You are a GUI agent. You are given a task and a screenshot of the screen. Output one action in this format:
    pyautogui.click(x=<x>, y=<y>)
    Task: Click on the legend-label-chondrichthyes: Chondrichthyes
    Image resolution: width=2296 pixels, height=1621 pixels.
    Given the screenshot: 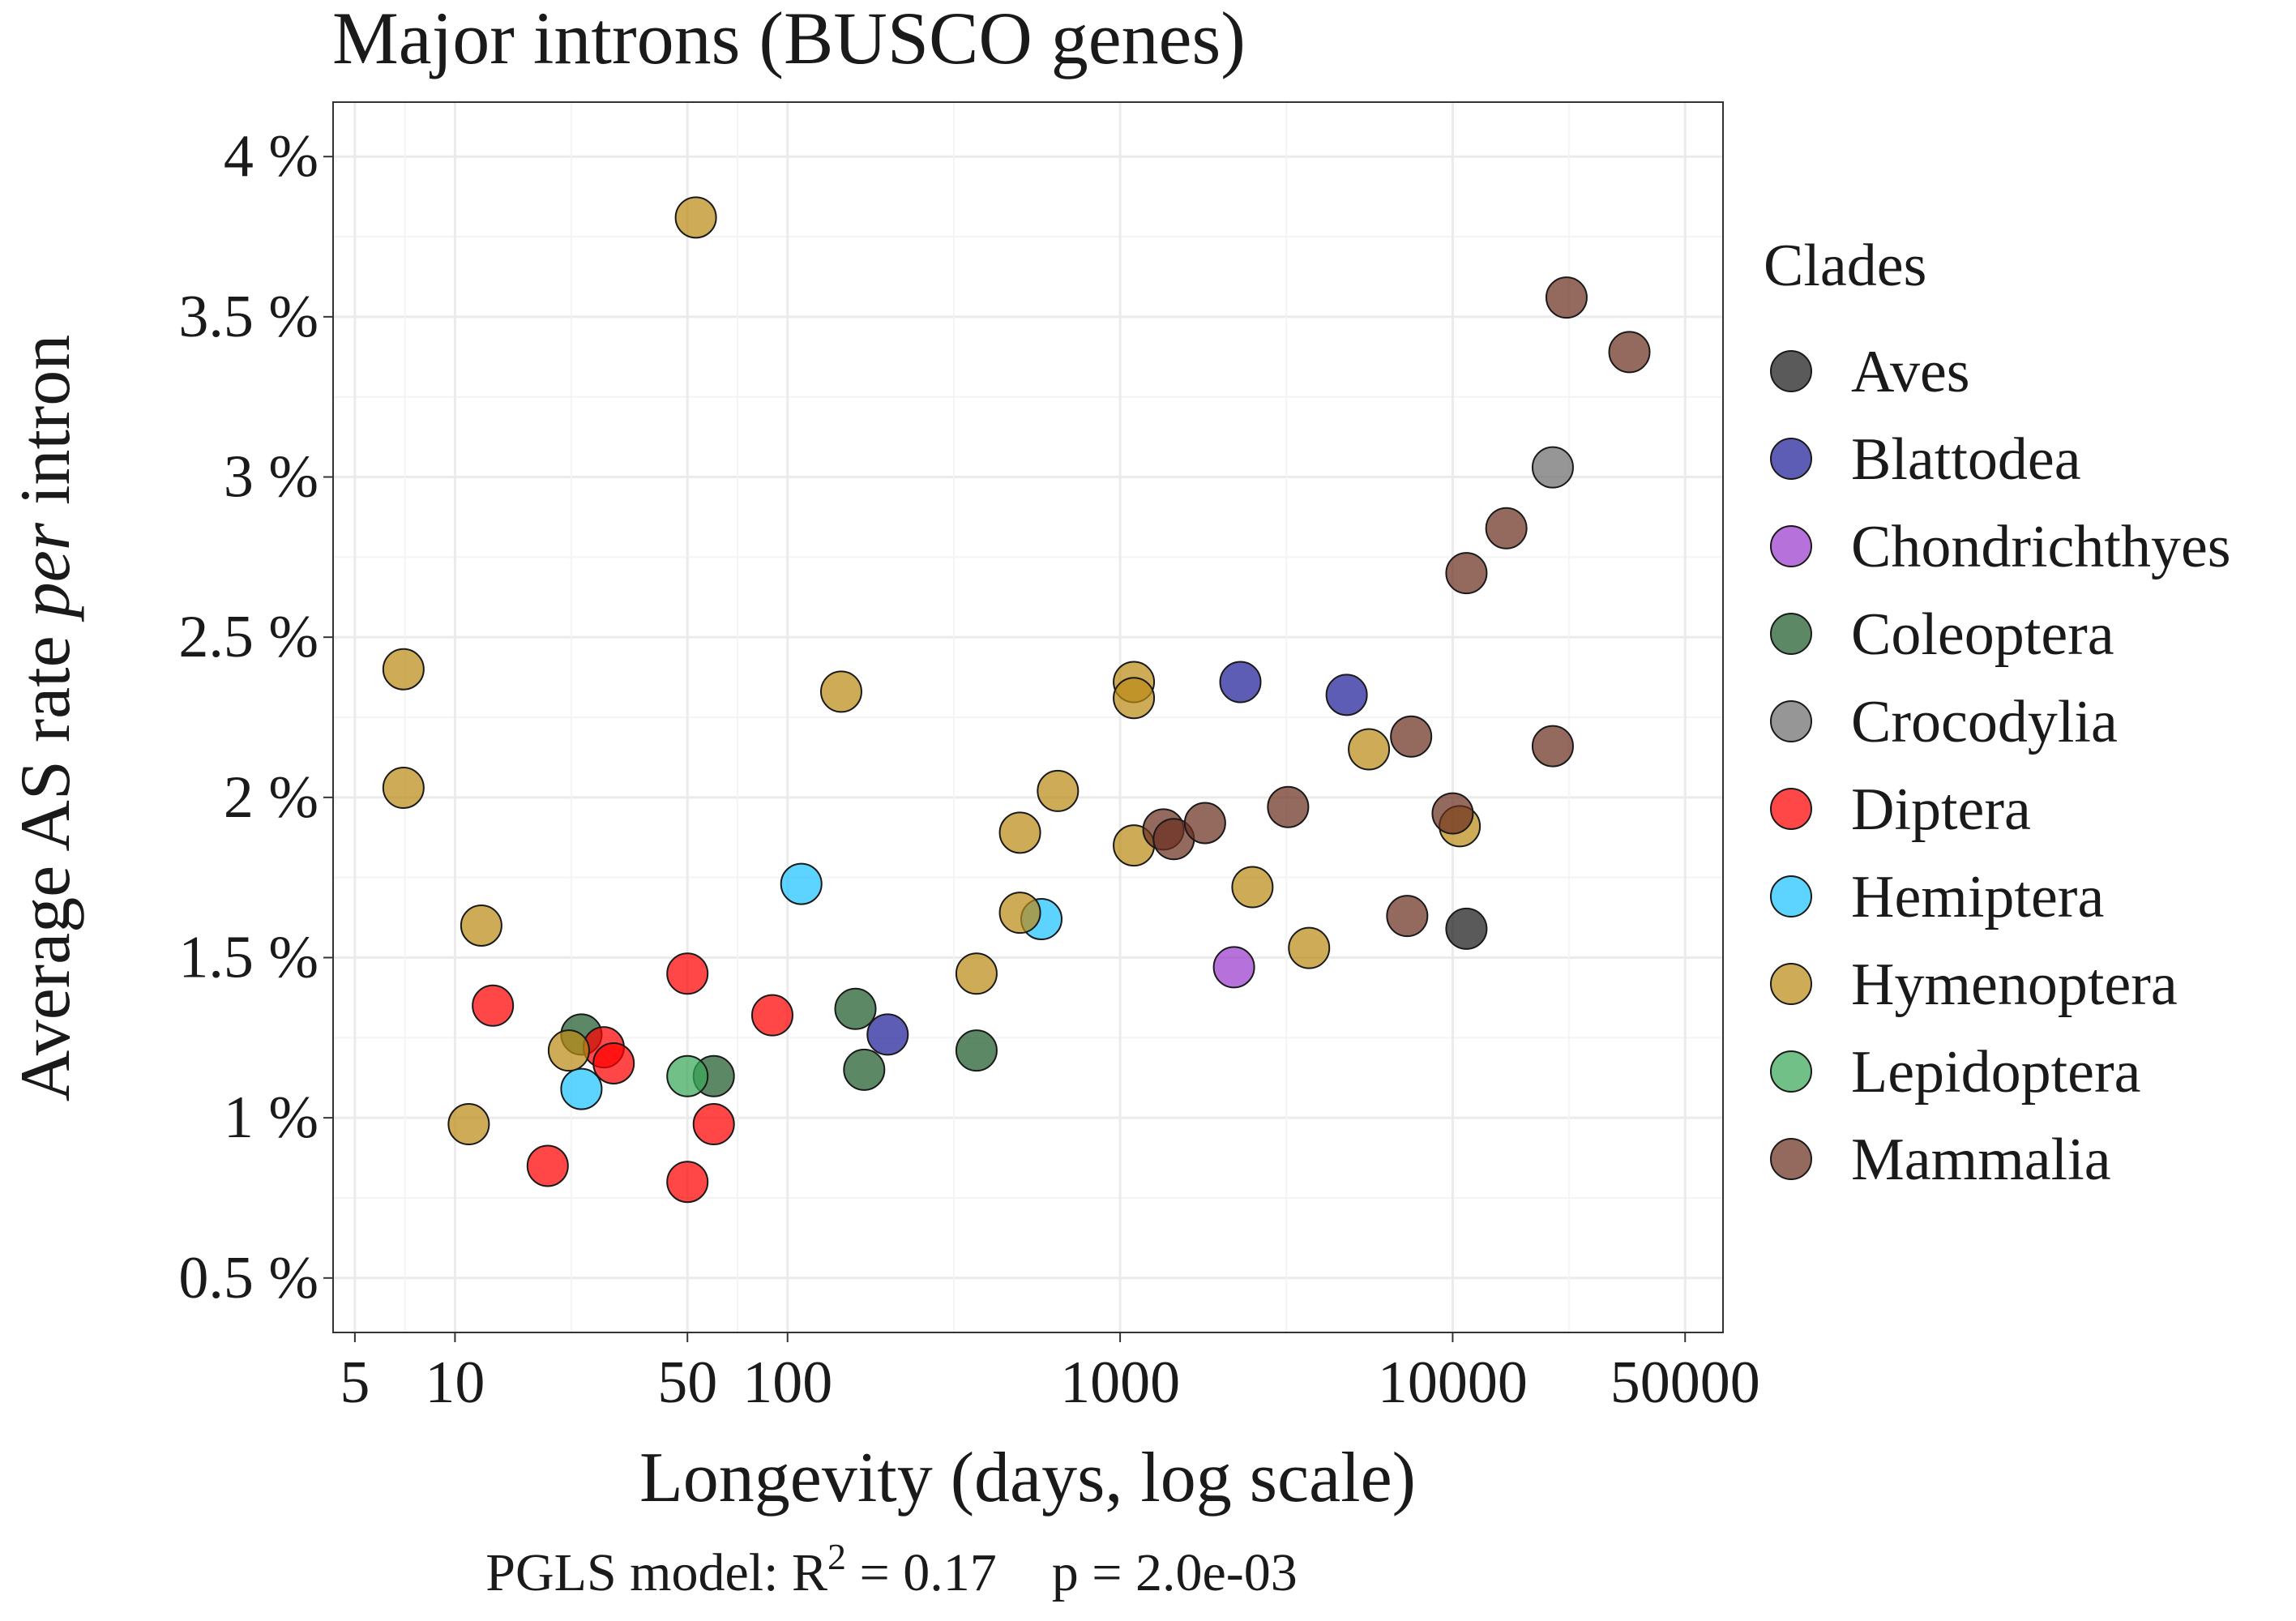 What is the action you would take?
    pyautogui.click(x=2041, y=547)
    